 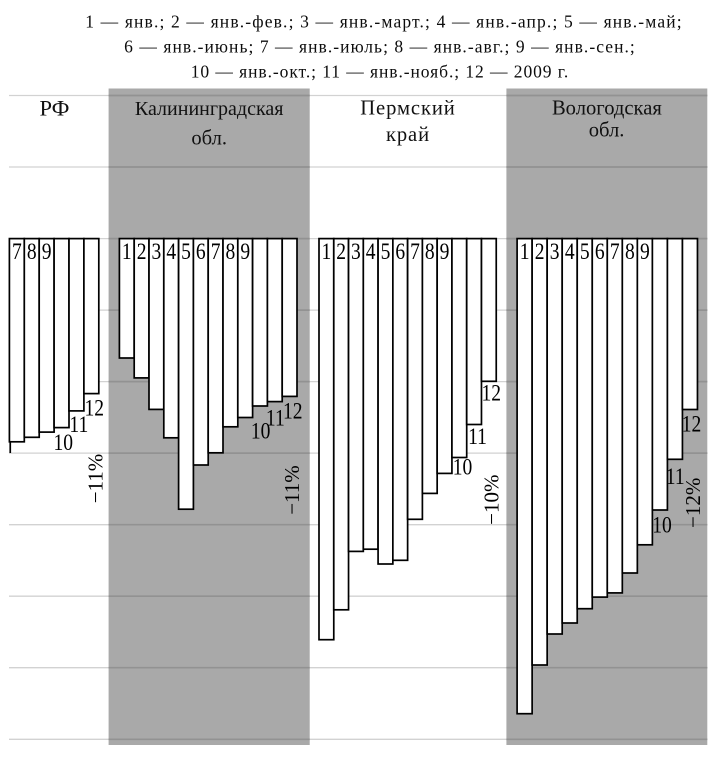 I want to click on svg-text: Калининградская, so click(x=209, y=109).